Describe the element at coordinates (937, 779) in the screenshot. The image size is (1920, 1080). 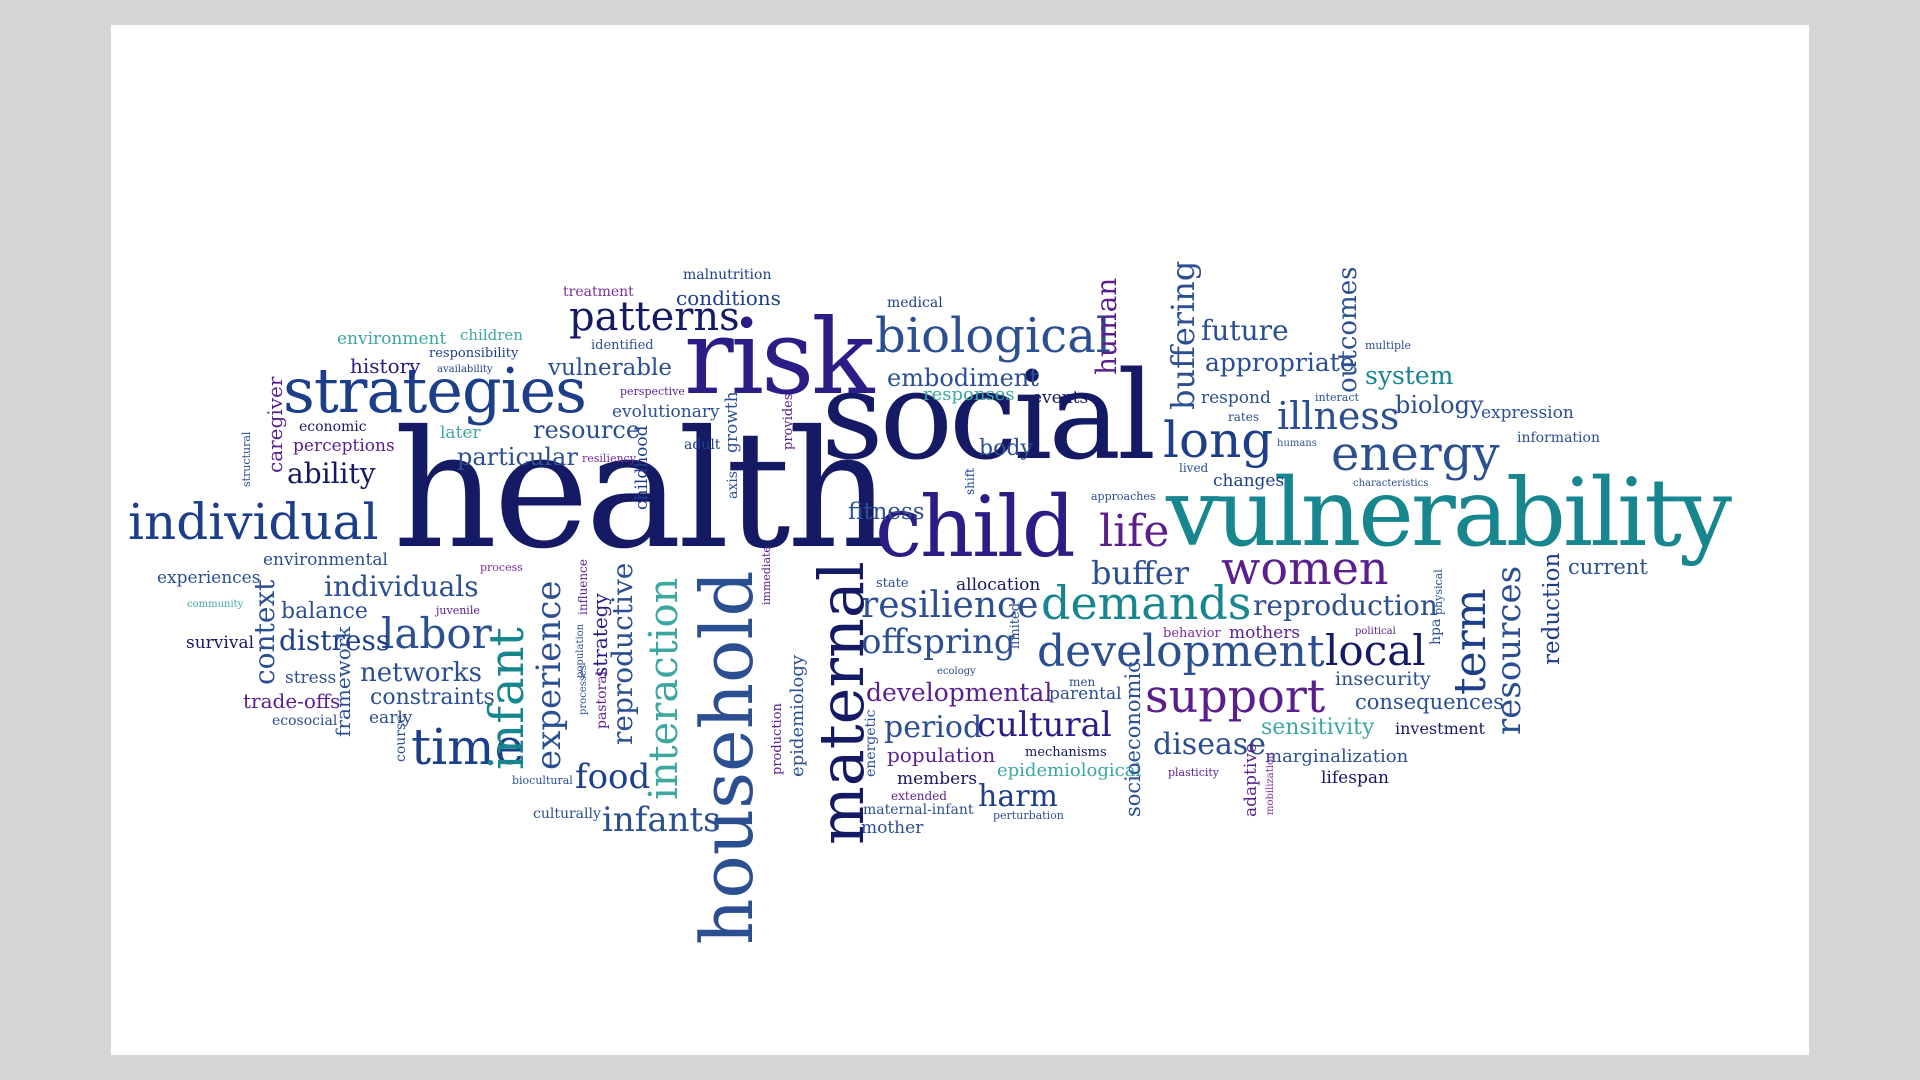
I see `word-members: members` at that location.